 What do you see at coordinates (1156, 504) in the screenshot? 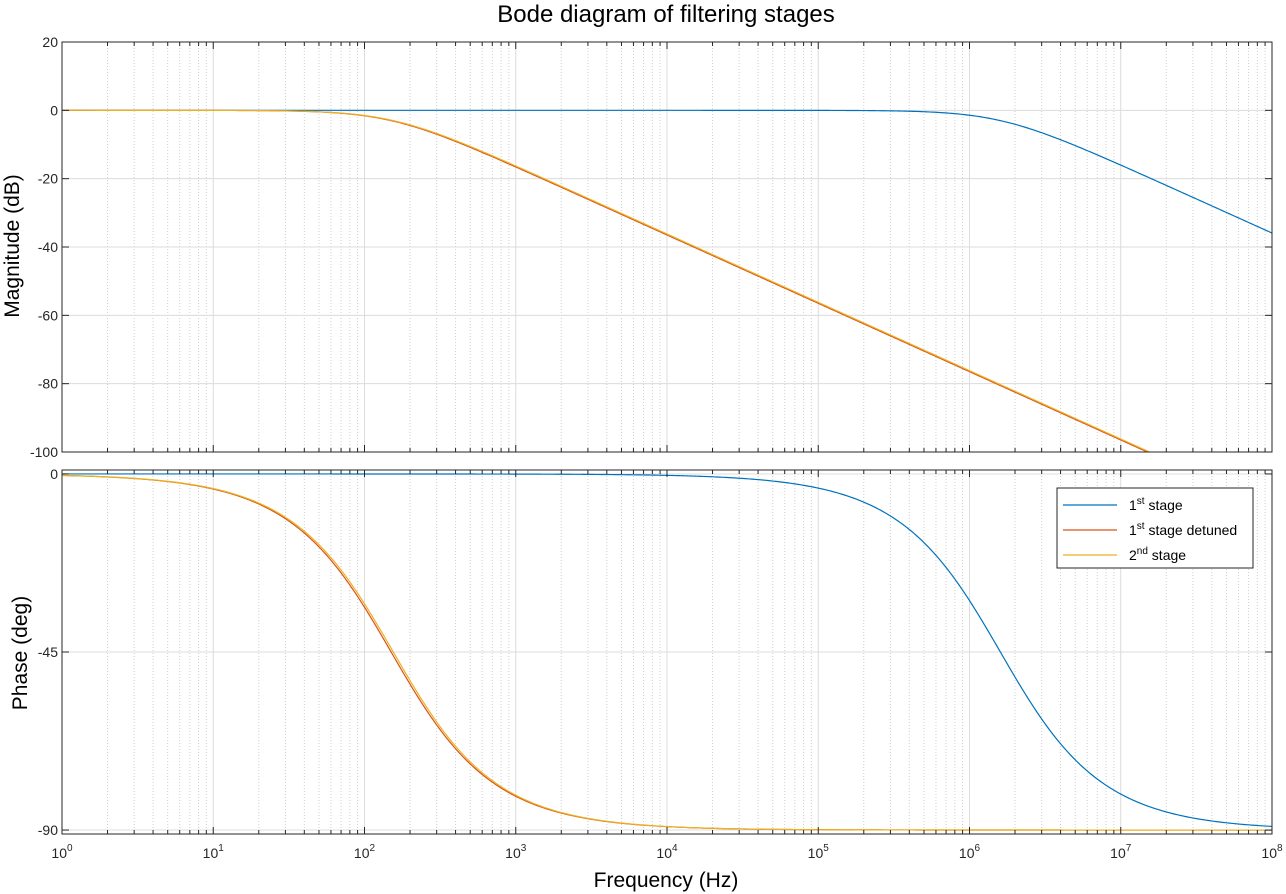
I see `legend-entry-0: 1st stage` at bounding box center [1156, 504].